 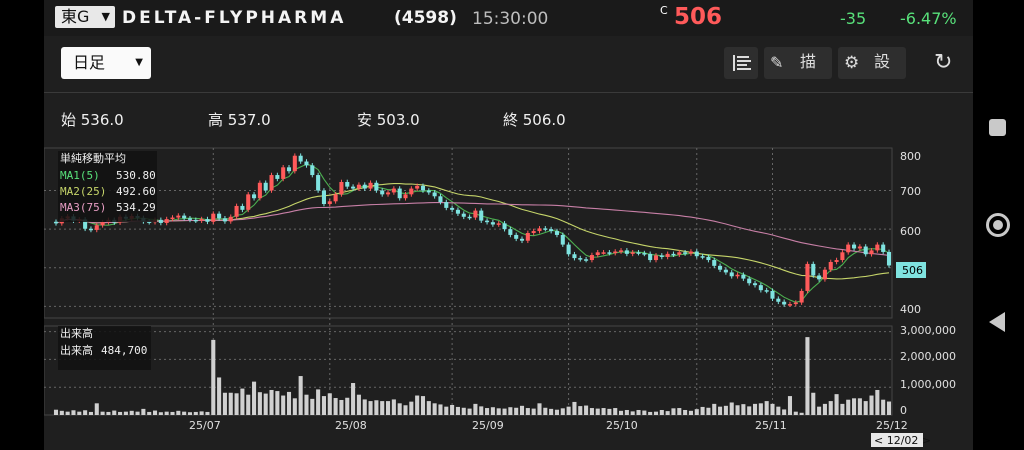 I want to click on recent-apps-icon, so click(x=997, y=127).